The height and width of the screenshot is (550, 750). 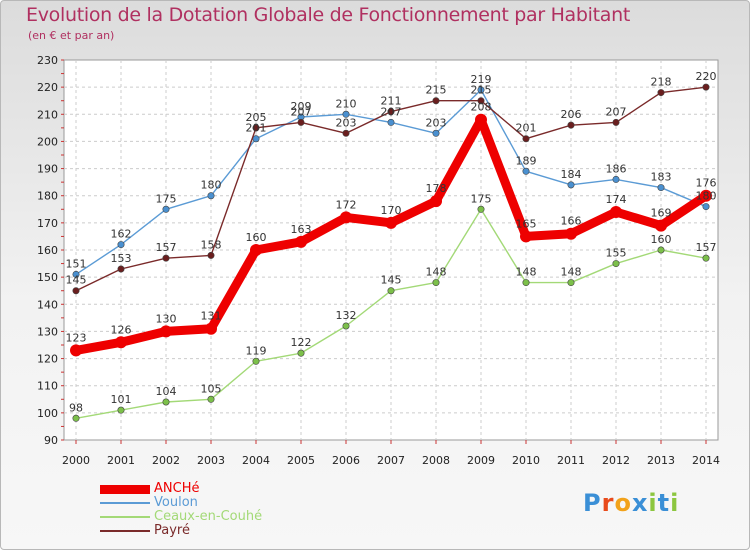 What do you see at coordinates (481, 107) in the screenshot?
I see `data-label: 208` at bounding box center [481, 107].